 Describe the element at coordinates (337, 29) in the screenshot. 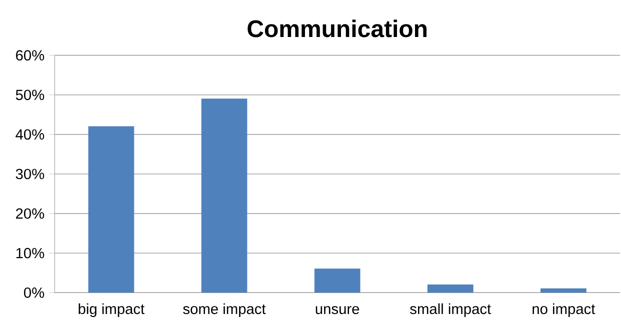

I see `chart-title: Communication` at that location.